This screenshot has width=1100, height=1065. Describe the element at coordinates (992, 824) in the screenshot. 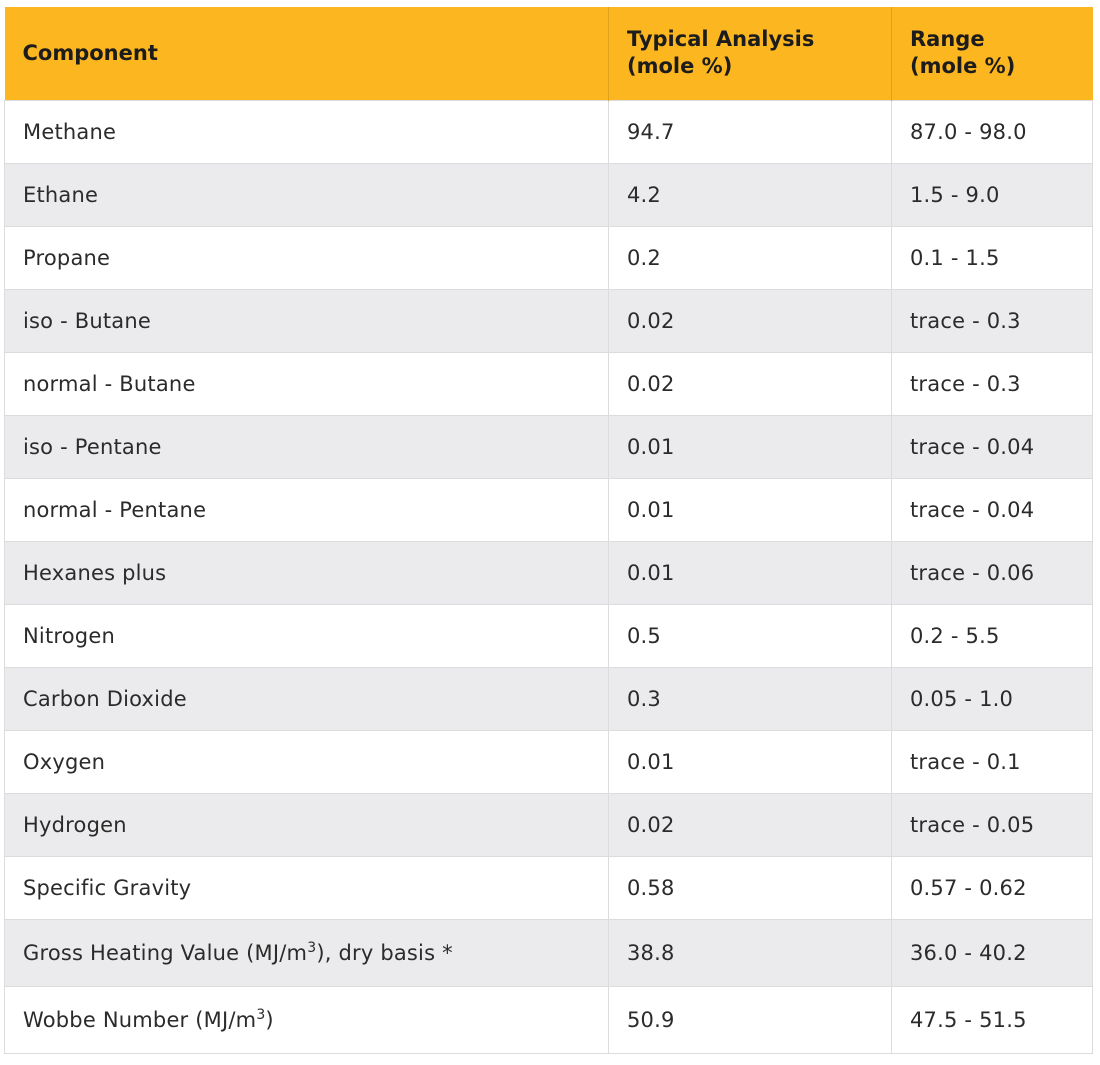

I see `cell-range: trace - 0.05` at that location.